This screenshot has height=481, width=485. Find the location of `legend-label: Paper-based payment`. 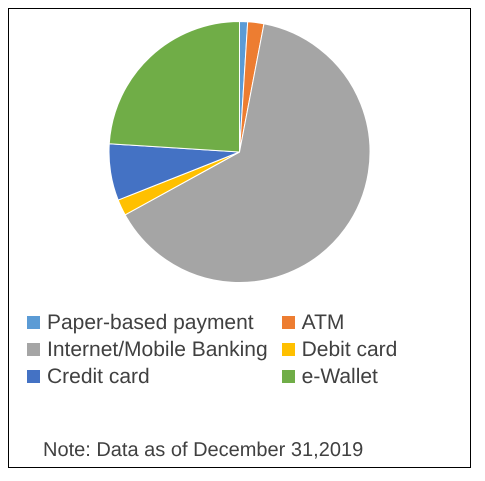

legend-label: Paper-based payment is located at coordinates (150, 322).